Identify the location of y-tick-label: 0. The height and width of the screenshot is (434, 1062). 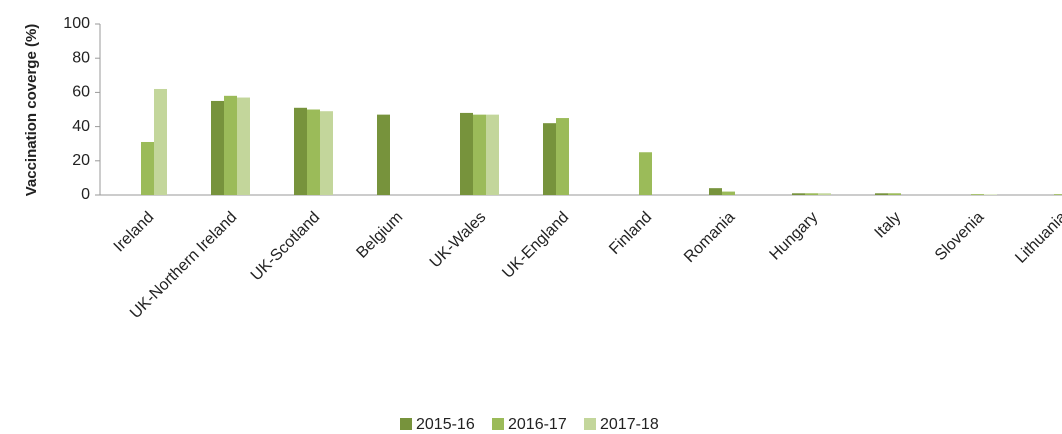
(85, 194).